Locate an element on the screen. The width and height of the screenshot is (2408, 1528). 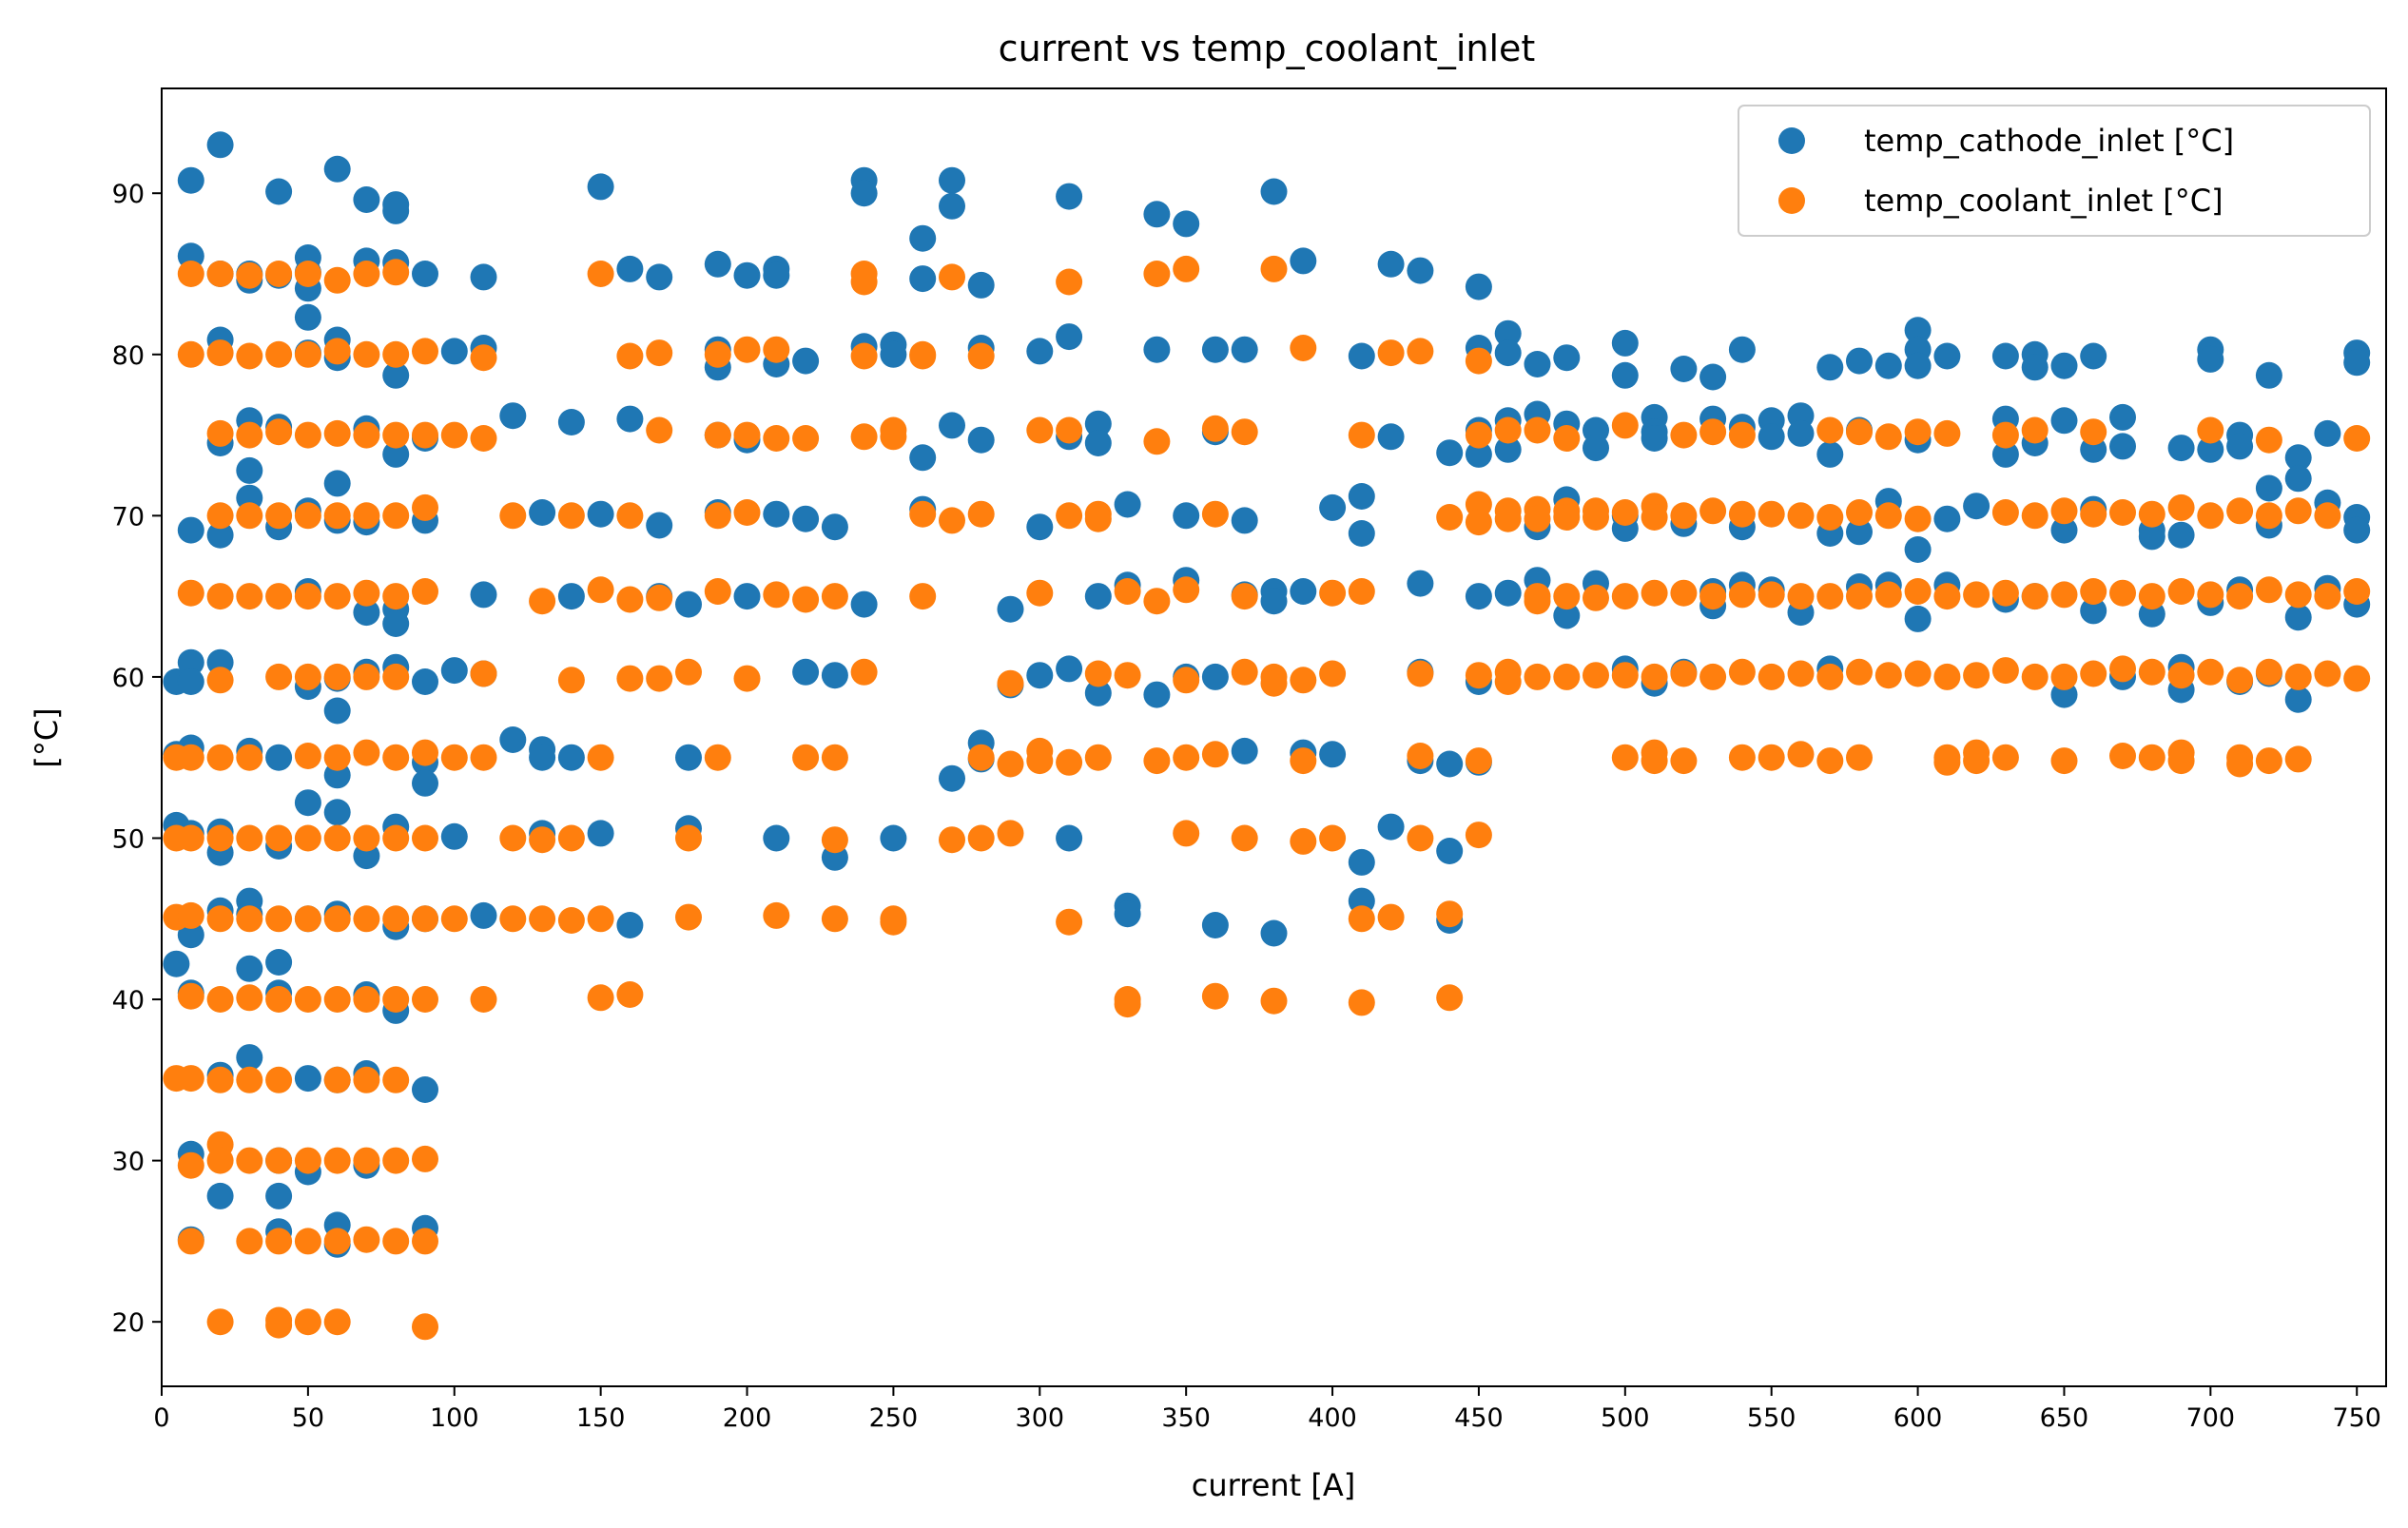
x-tick-label: 700 is located at coordinates (2211, 1418).